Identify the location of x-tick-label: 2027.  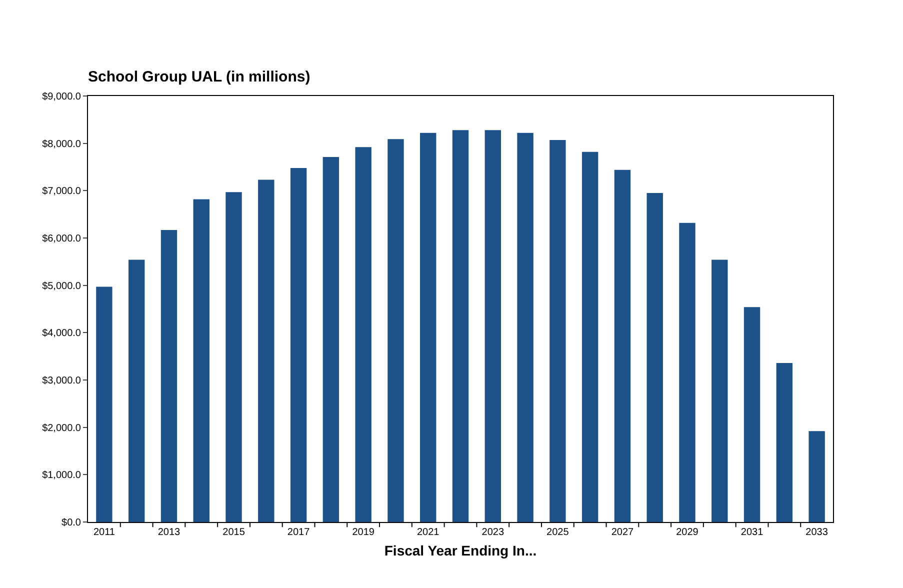
(622, 532).